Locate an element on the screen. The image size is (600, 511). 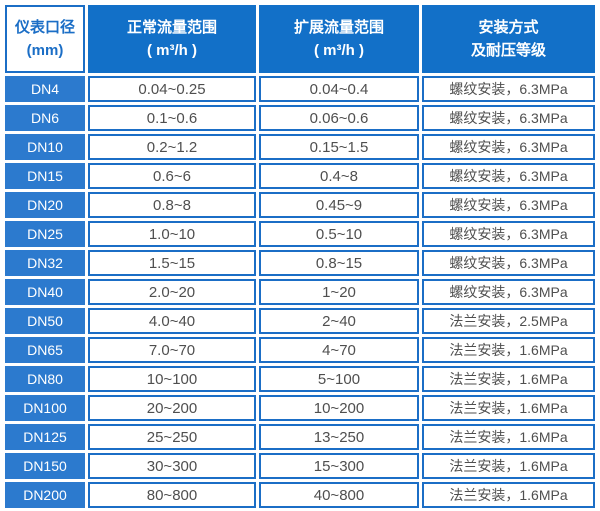
cell-diameter: DN6 is located at coordinates (45, 118).